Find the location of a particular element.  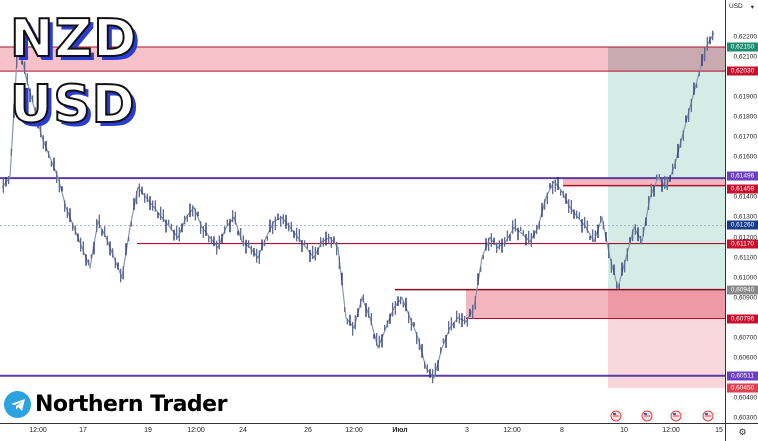

time-tick: 3 is located at coordinates (467, 430).